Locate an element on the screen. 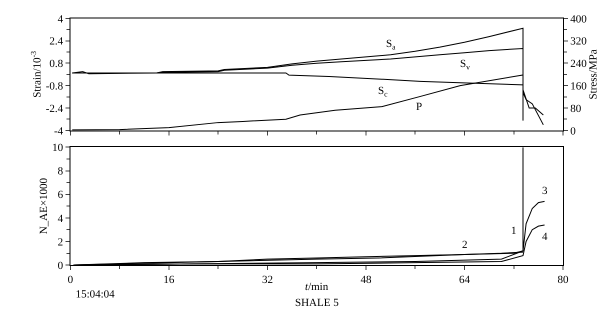 The width and height of the screenshot is (612, 321). series-label: S$_{c}$ is located at coordinates (383, 91).